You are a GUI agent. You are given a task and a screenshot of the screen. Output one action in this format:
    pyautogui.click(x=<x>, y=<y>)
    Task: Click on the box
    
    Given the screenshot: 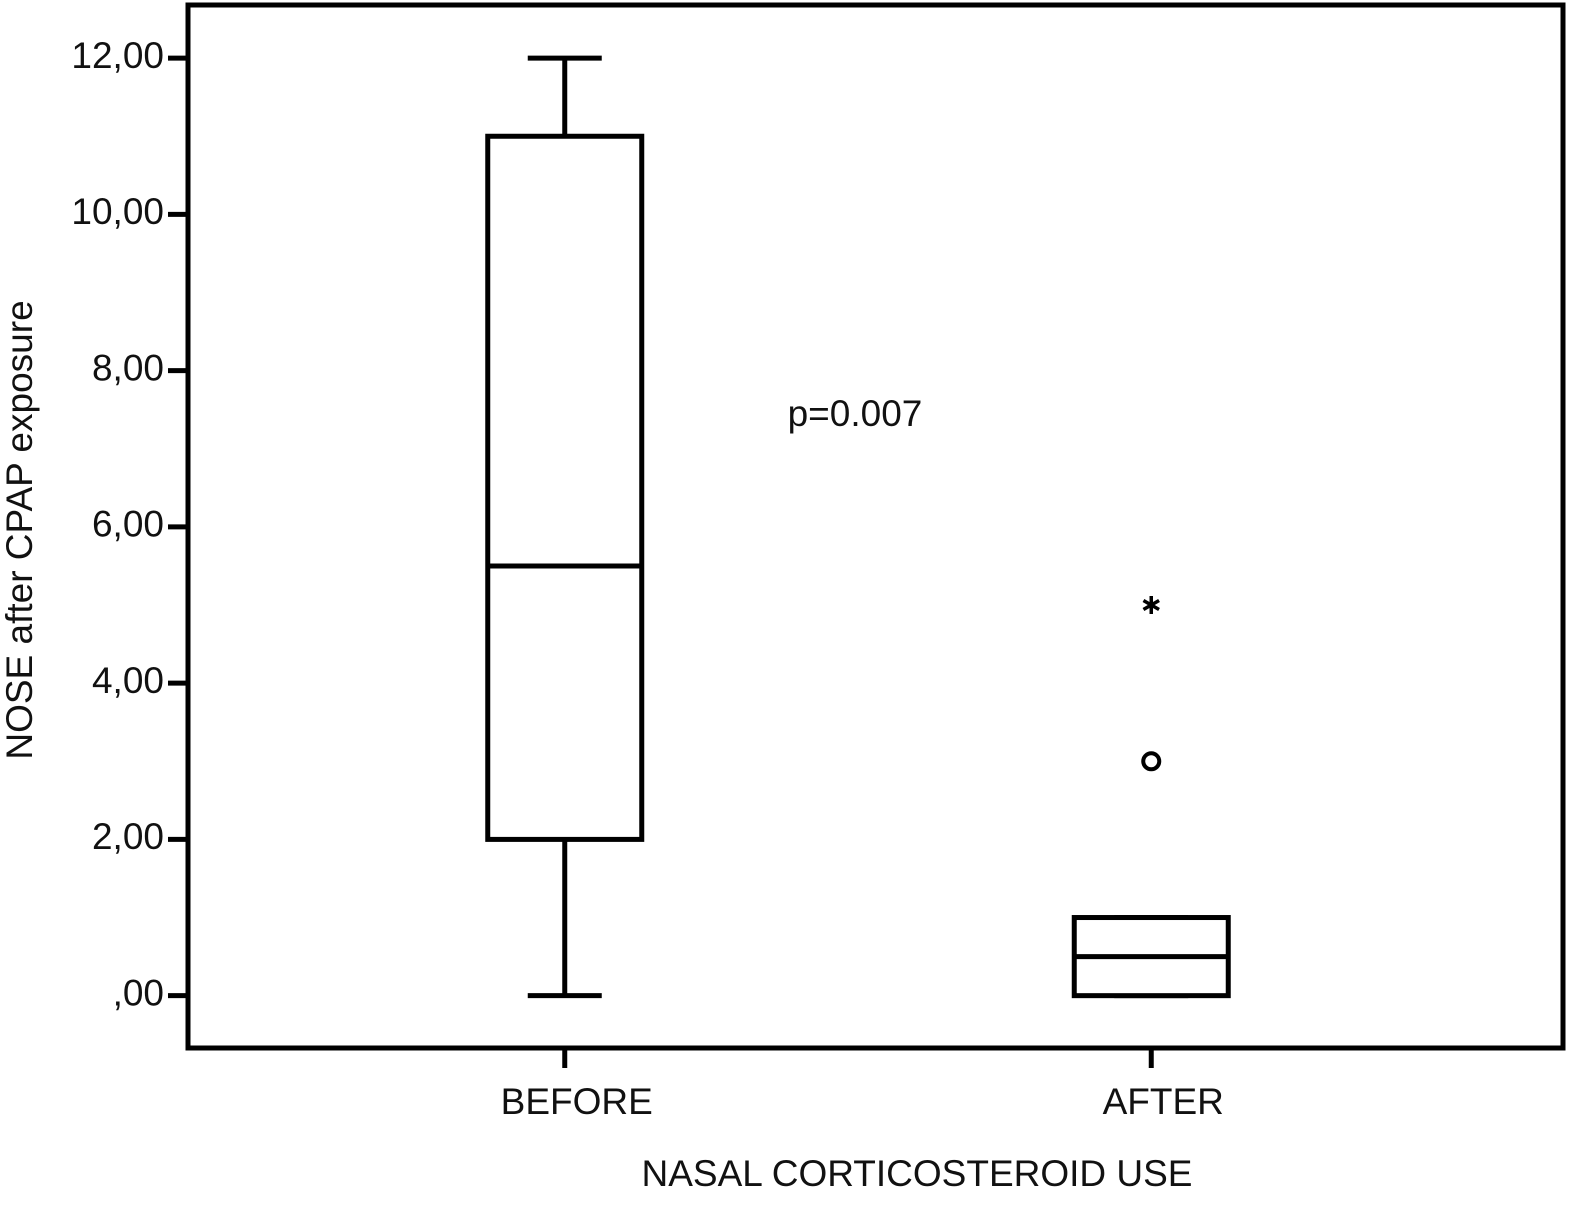 What is the action you would take?
    pyautogui.click(x=565, y=487)
    